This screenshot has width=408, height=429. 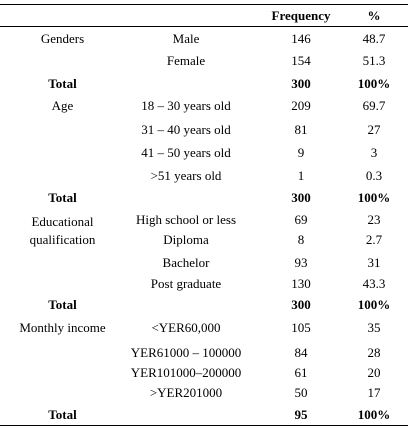 I want to click on row-label: Bachelor, so click(x=186, y=262).